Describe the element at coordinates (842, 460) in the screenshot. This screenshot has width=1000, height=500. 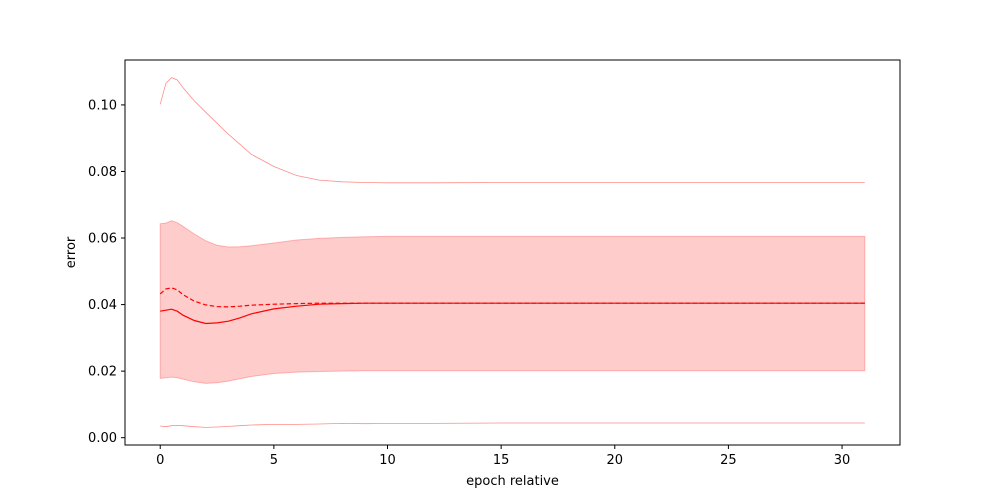
I see `x-tick-label: 30` at that location.